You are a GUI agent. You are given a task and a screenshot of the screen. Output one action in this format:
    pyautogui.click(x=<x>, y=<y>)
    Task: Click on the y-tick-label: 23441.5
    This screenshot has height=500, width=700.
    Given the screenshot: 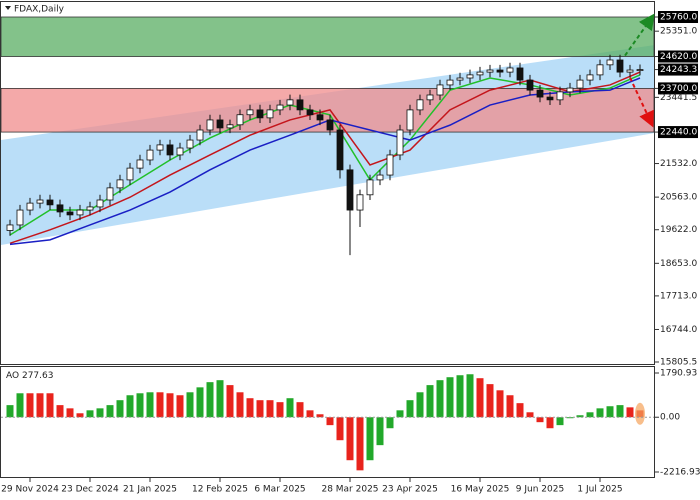 What is the action you would take?
    pyautogui.click(x=678, y=98)
    